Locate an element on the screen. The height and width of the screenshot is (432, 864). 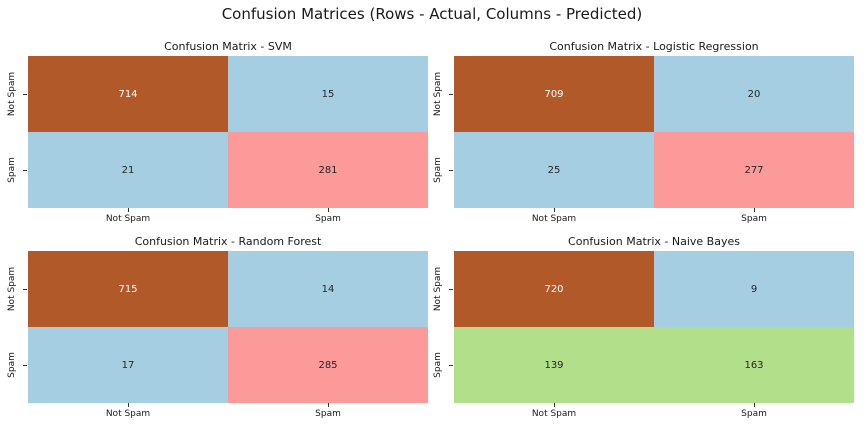
heatmap-cell: 163 is located at coordinates (754, 365).